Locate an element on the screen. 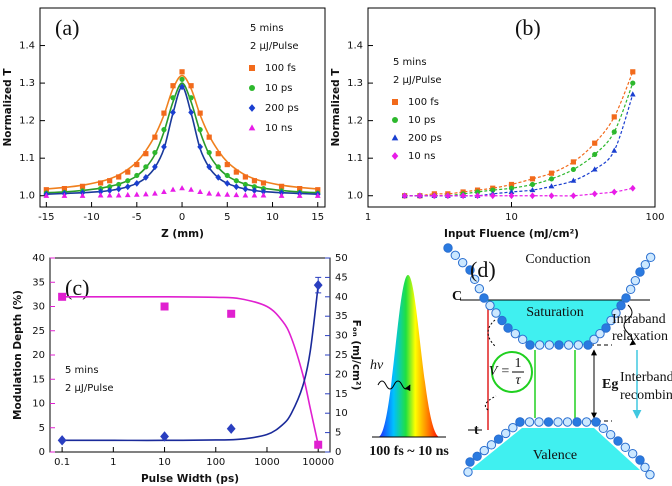 The height and width of the screenshot is (486, 672). note: 5 mins is located at coordinates (267, 28).